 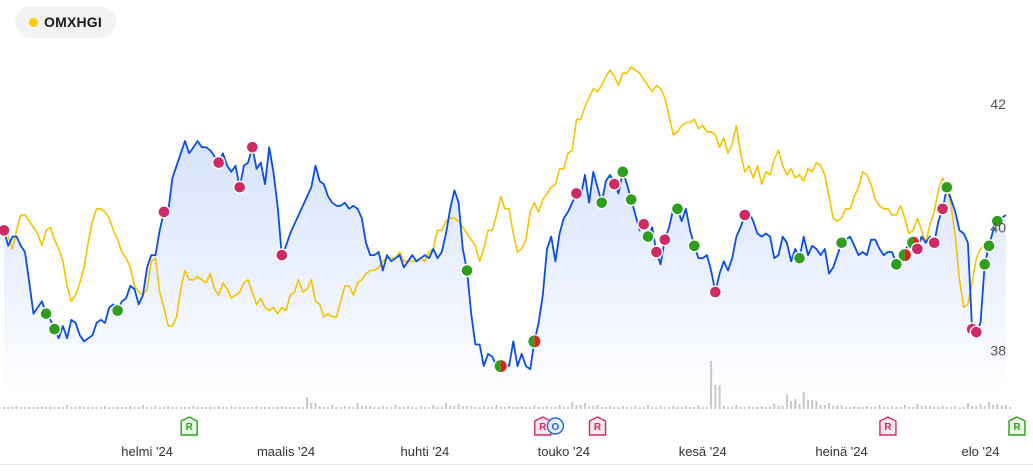 I want to click on event-badge-o: O, so click(x=555, y=426).